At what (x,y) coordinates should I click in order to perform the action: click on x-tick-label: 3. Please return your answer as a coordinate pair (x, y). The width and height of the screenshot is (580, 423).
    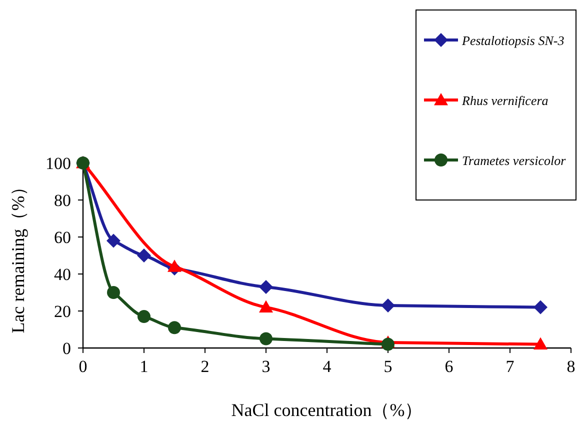
    Looking at the image, I should click on (266, 366).